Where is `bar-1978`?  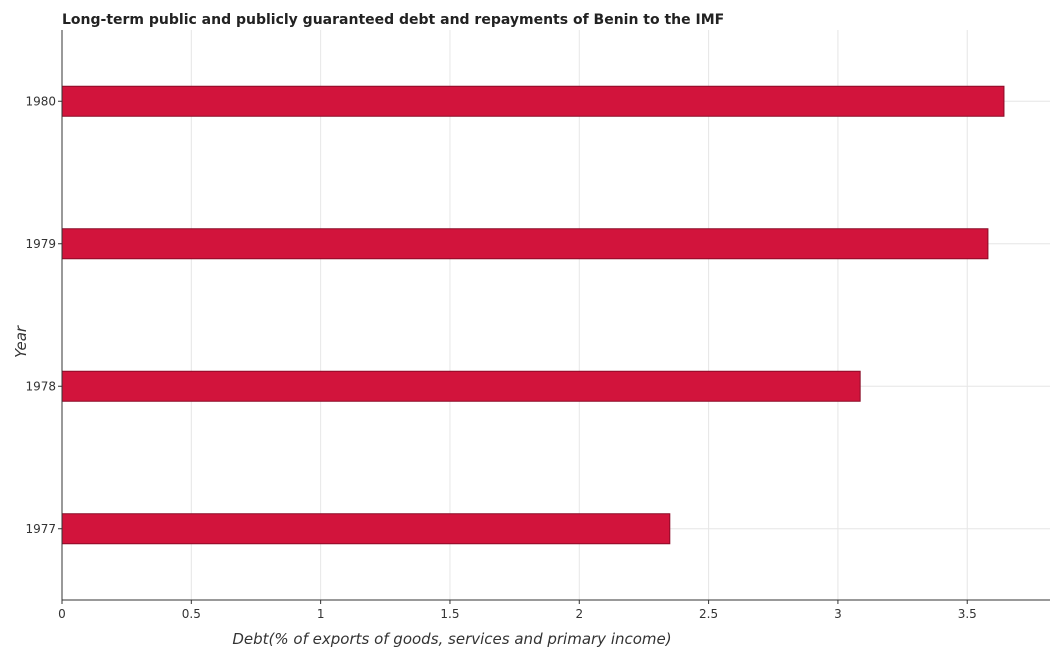 bar-1978 is located at coordinates (461, 386).